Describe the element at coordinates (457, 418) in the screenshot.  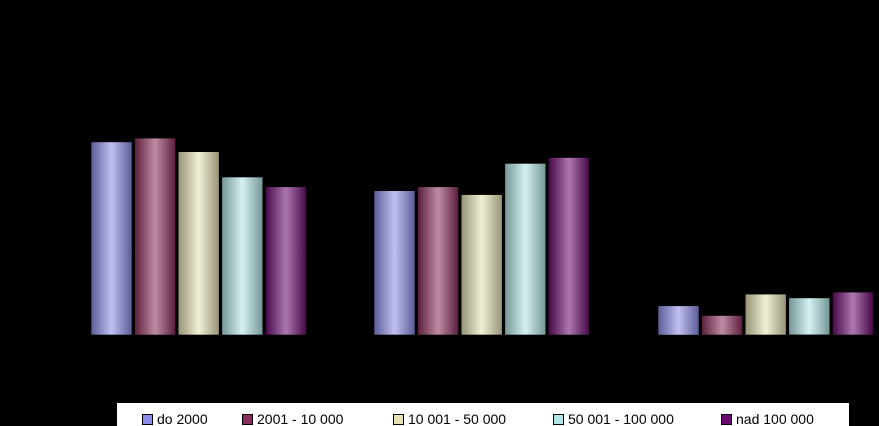
I see `legend-label: 10 001 - 50 000` at that location.